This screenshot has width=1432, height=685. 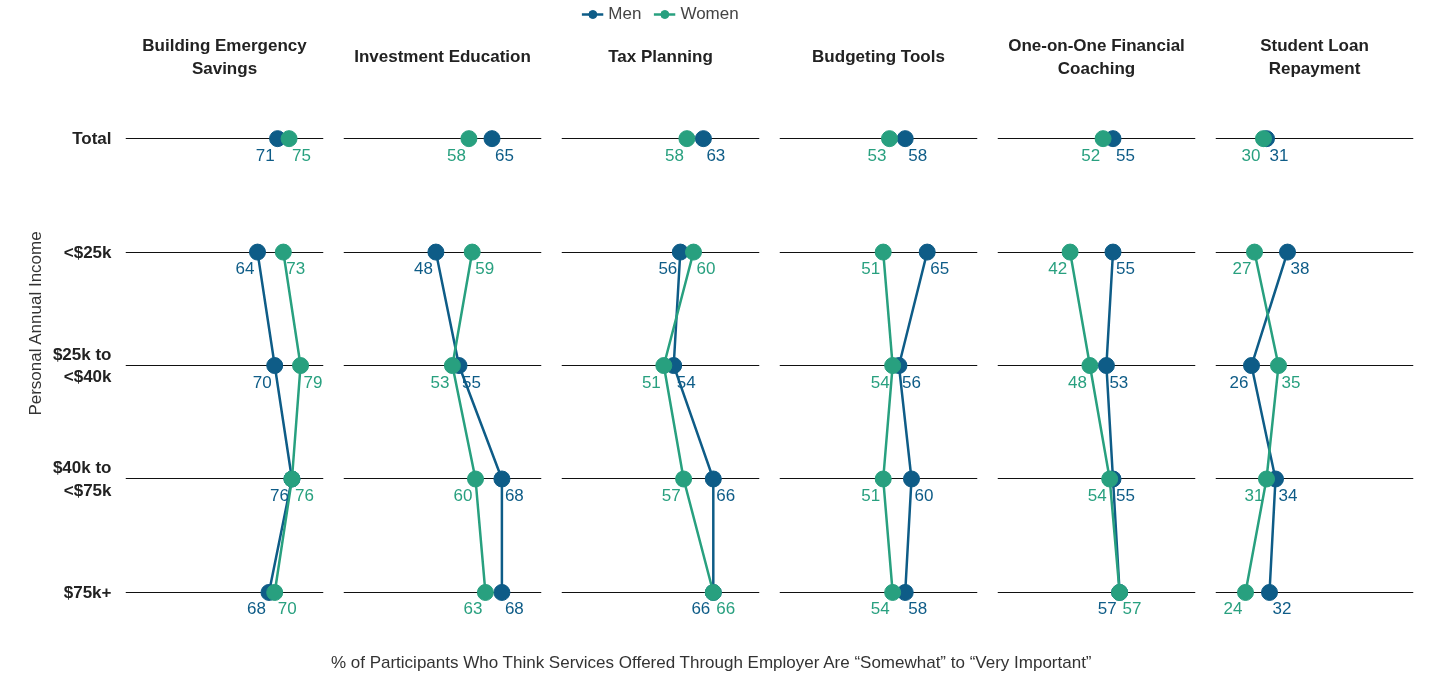 What do you see at coordinates (225, 57) in the screenshot?
I see `chart-title: Building Emergency Savings` at bounding box center [225, 57].